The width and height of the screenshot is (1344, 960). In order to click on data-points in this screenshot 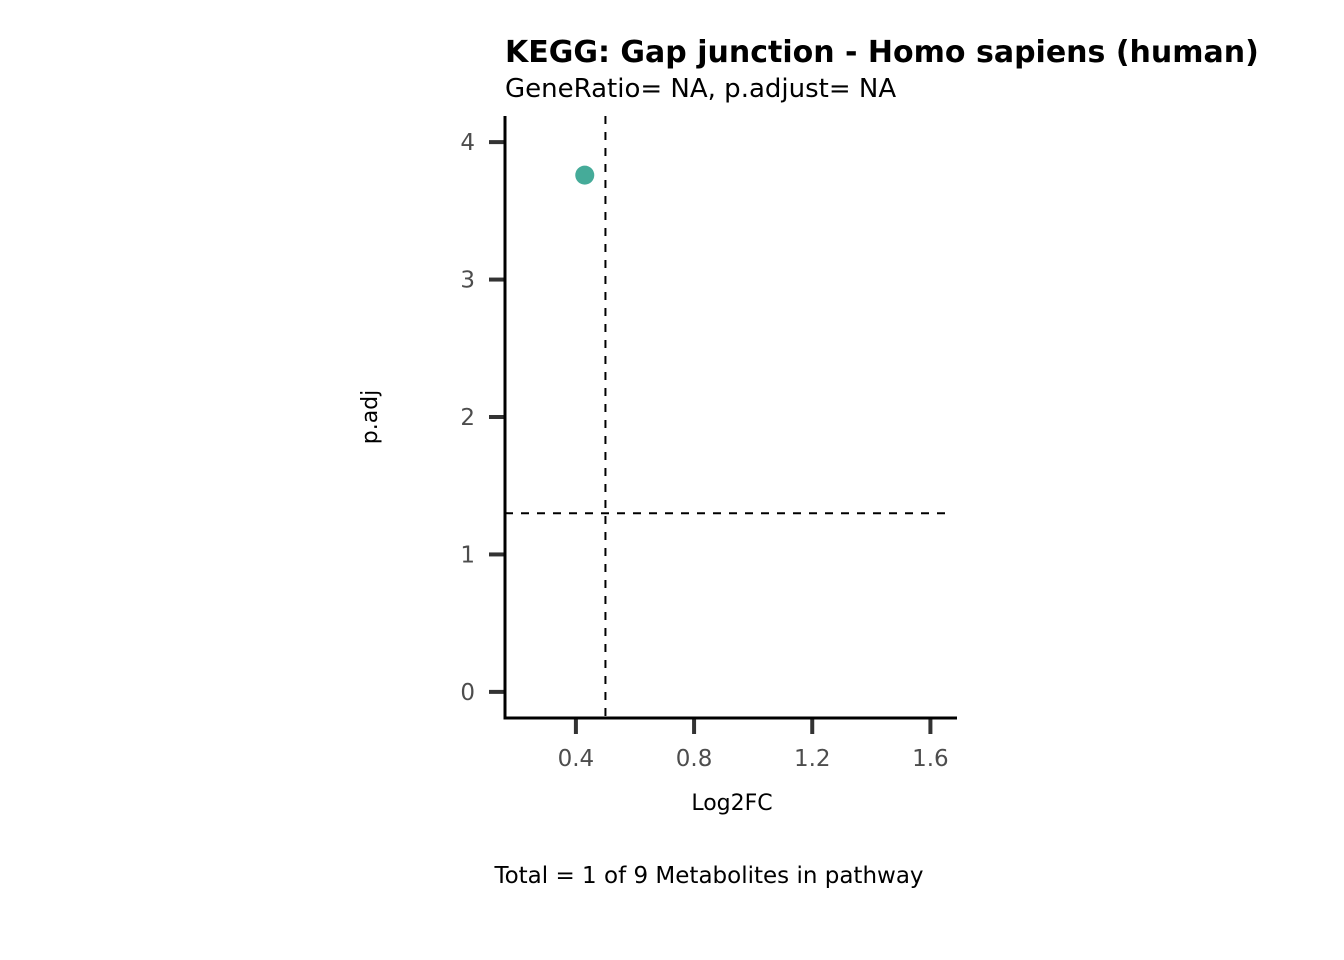, I will do `click(585, 175)`.